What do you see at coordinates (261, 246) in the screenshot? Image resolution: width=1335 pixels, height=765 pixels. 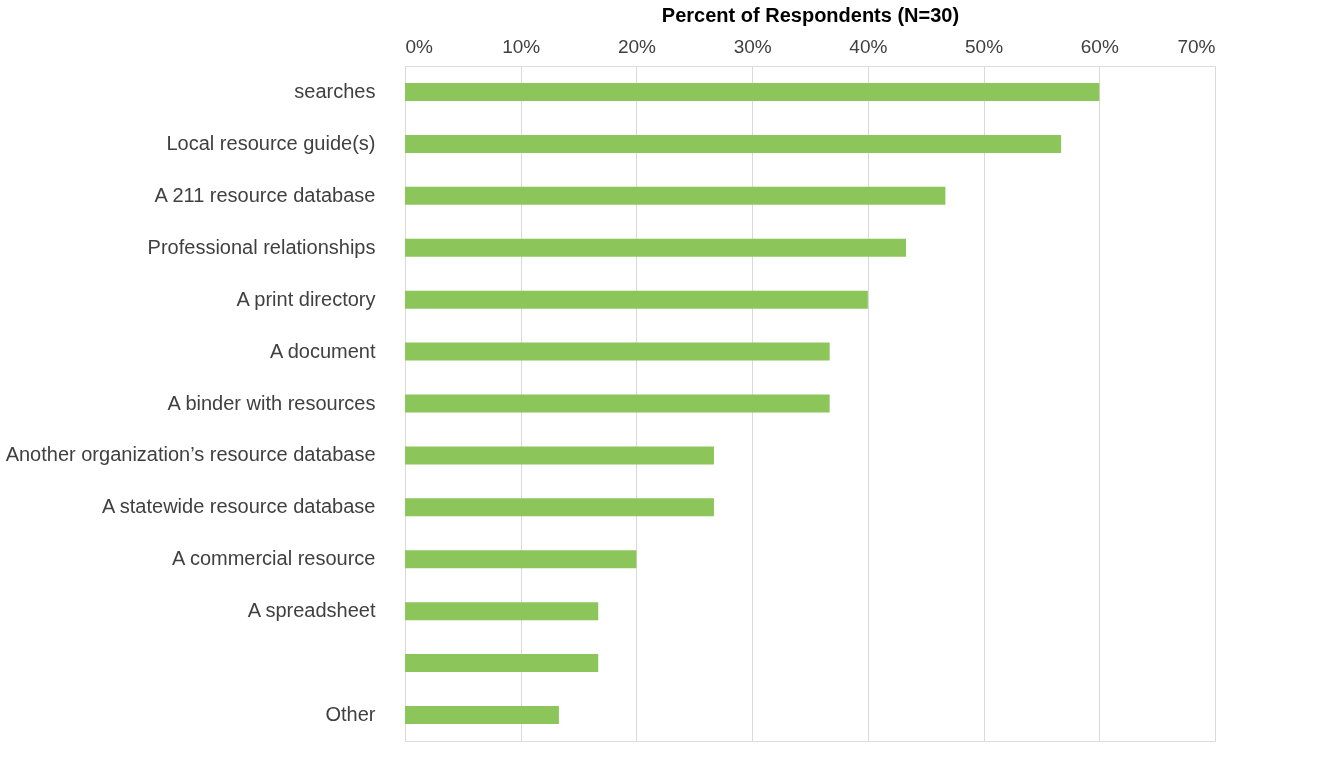 I see `y-tick-label: Professional relationships` at bounding box center [261, 246].